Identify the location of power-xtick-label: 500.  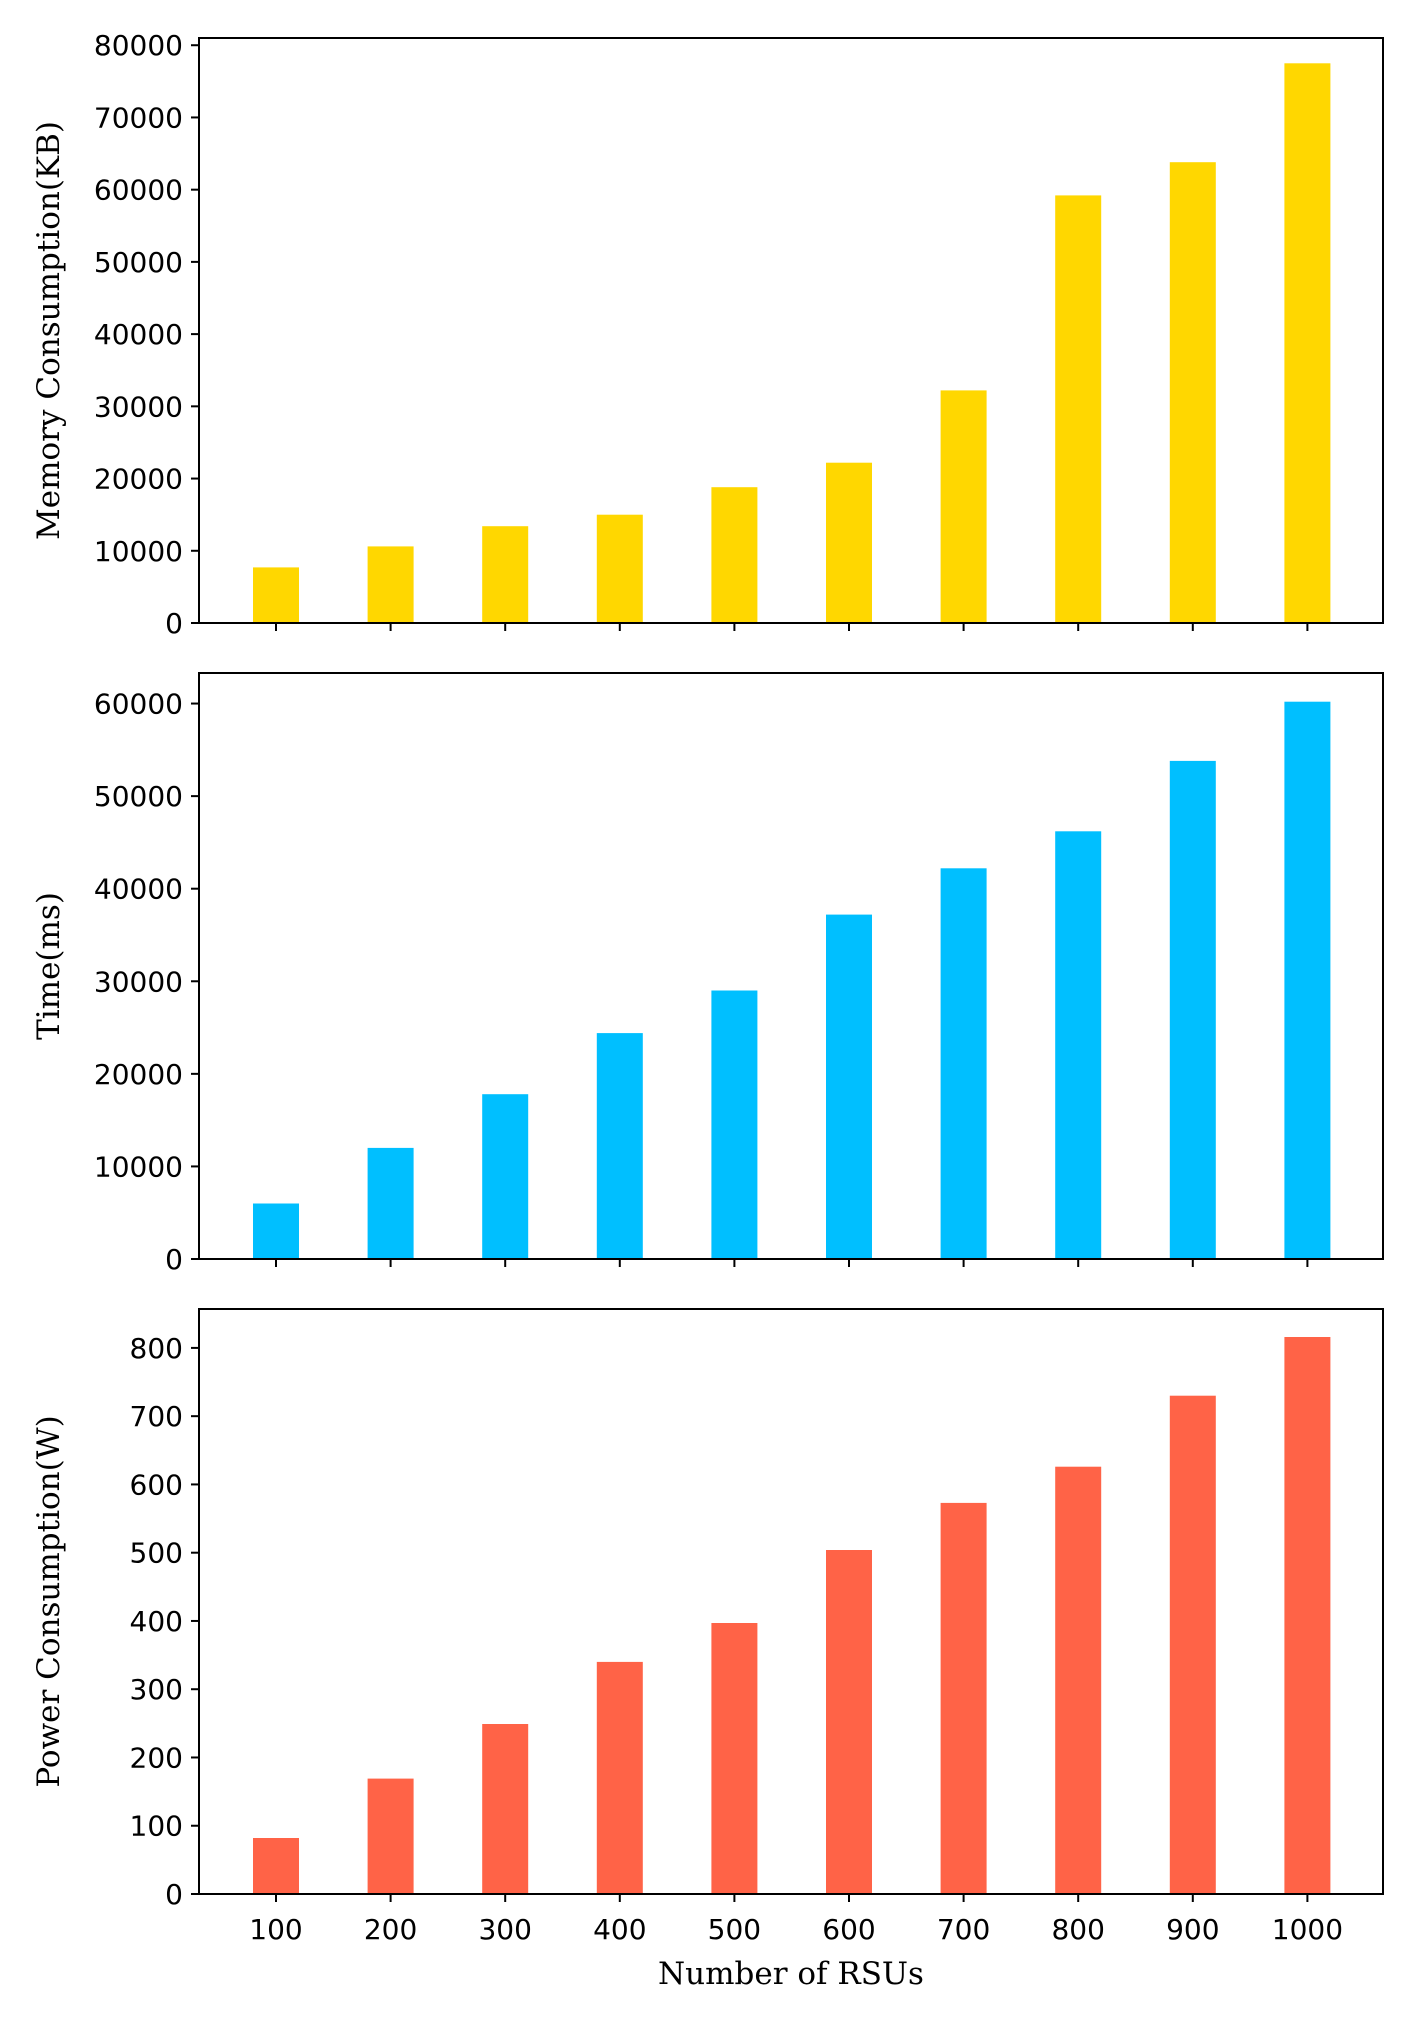
(734, 1929).